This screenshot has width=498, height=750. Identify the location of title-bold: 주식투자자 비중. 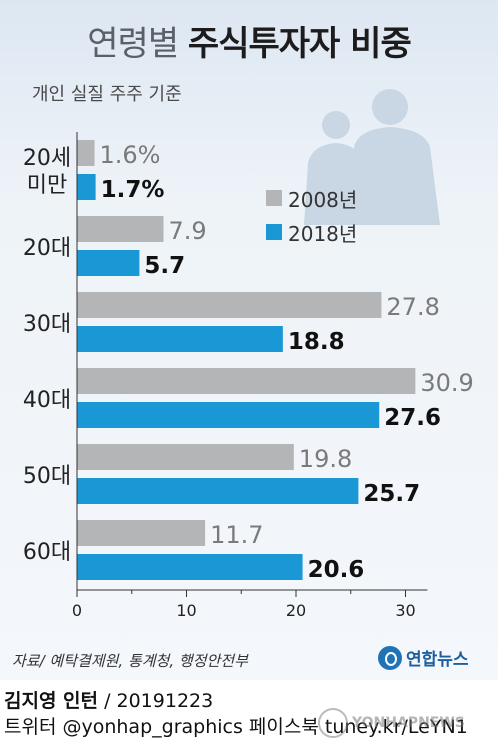
(299, 44).